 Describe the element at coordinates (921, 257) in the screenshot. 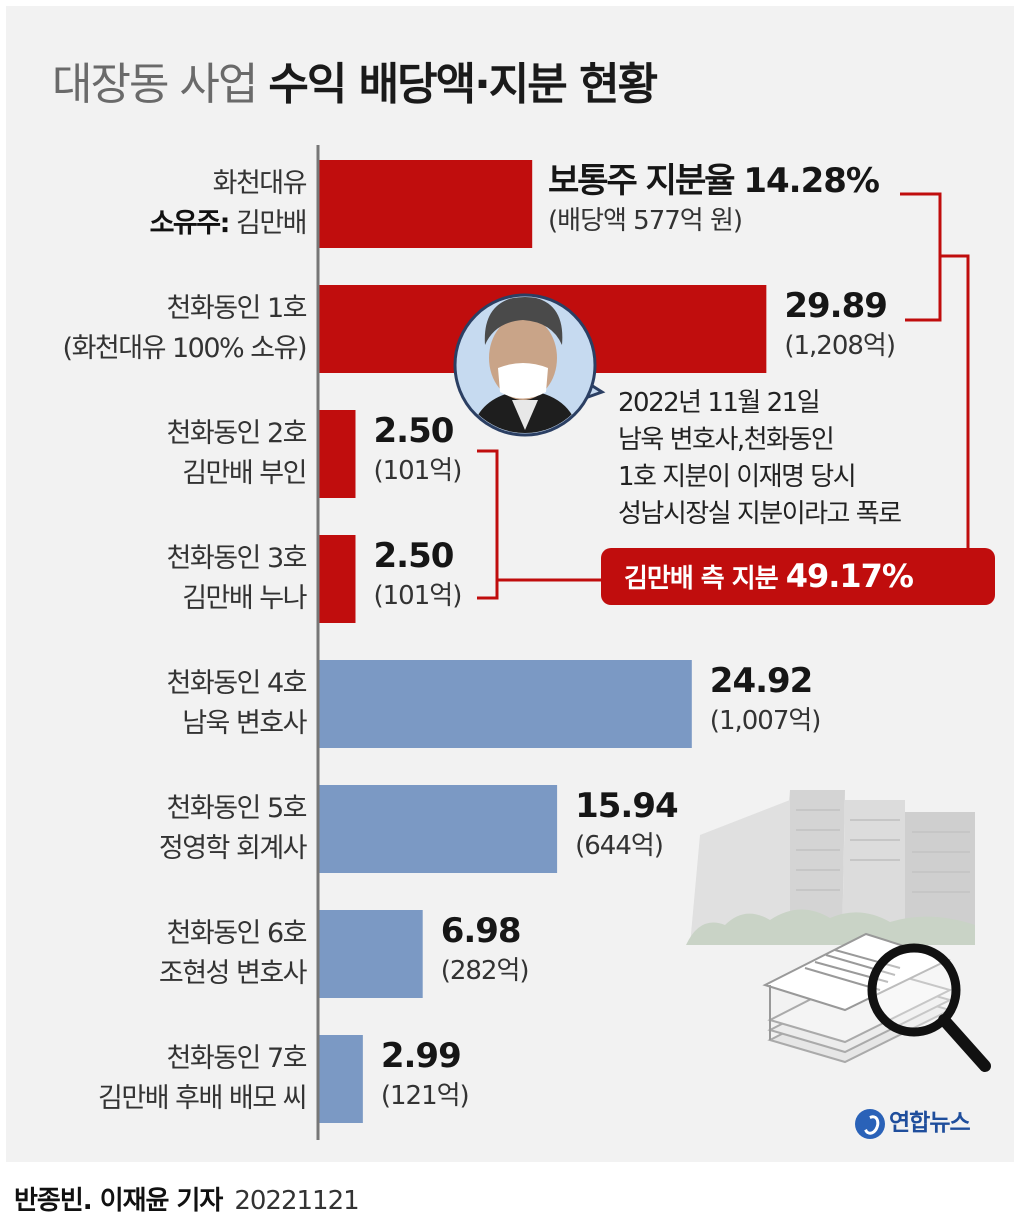

I see `bracket-main` at that location.